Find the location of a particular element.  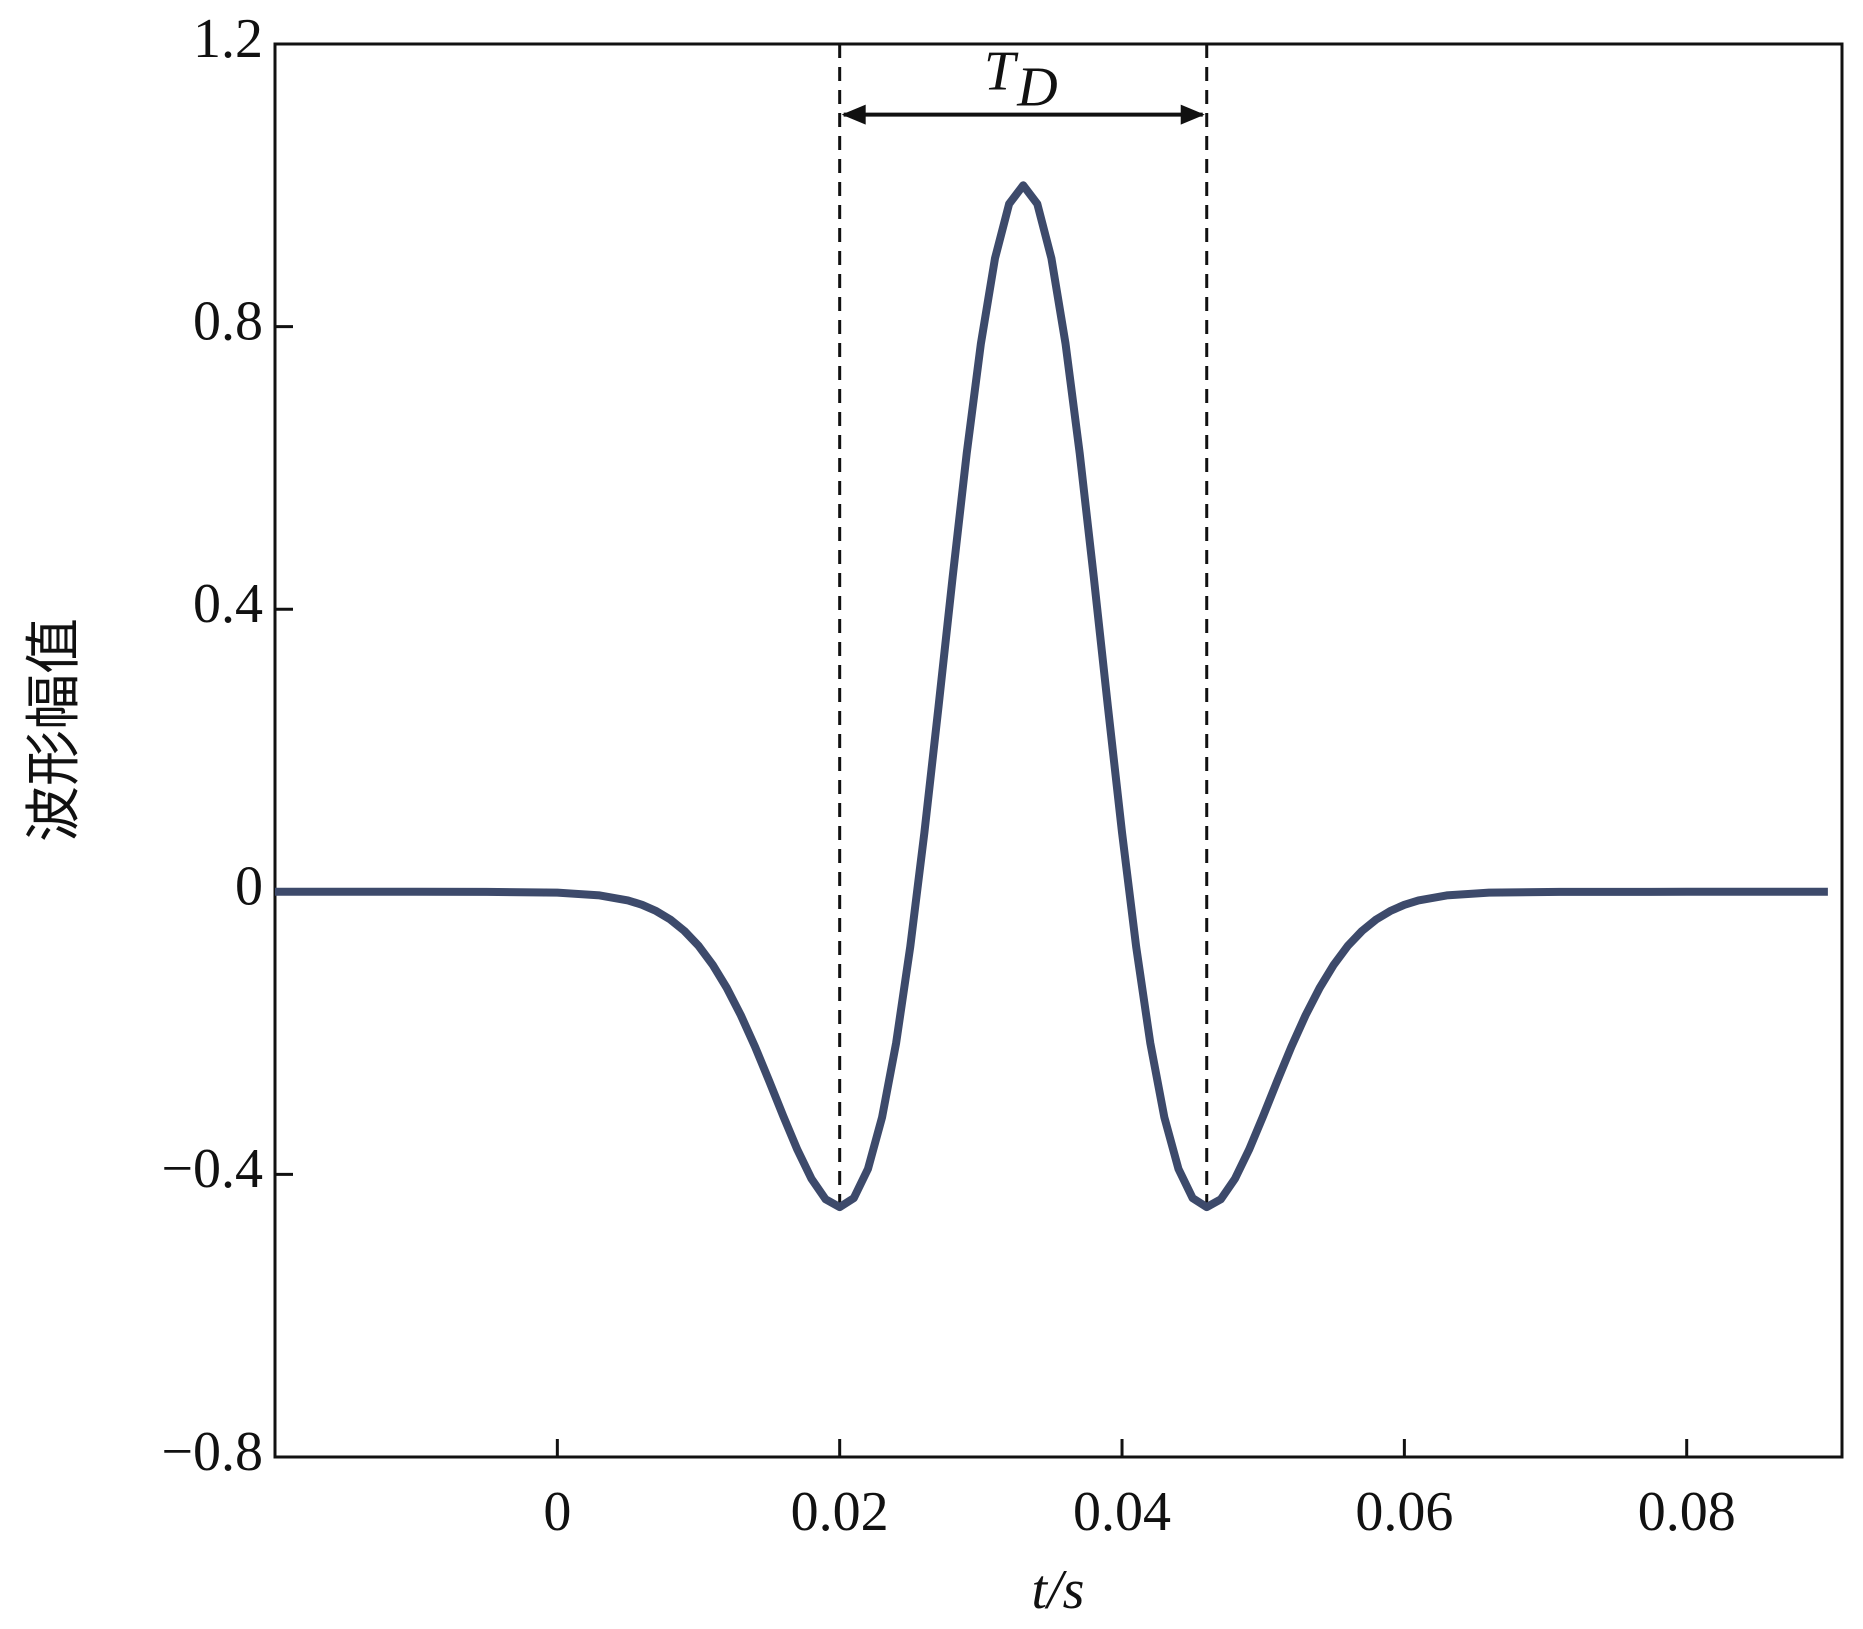

annotation-label: T is located at coordinates (1001, 71).